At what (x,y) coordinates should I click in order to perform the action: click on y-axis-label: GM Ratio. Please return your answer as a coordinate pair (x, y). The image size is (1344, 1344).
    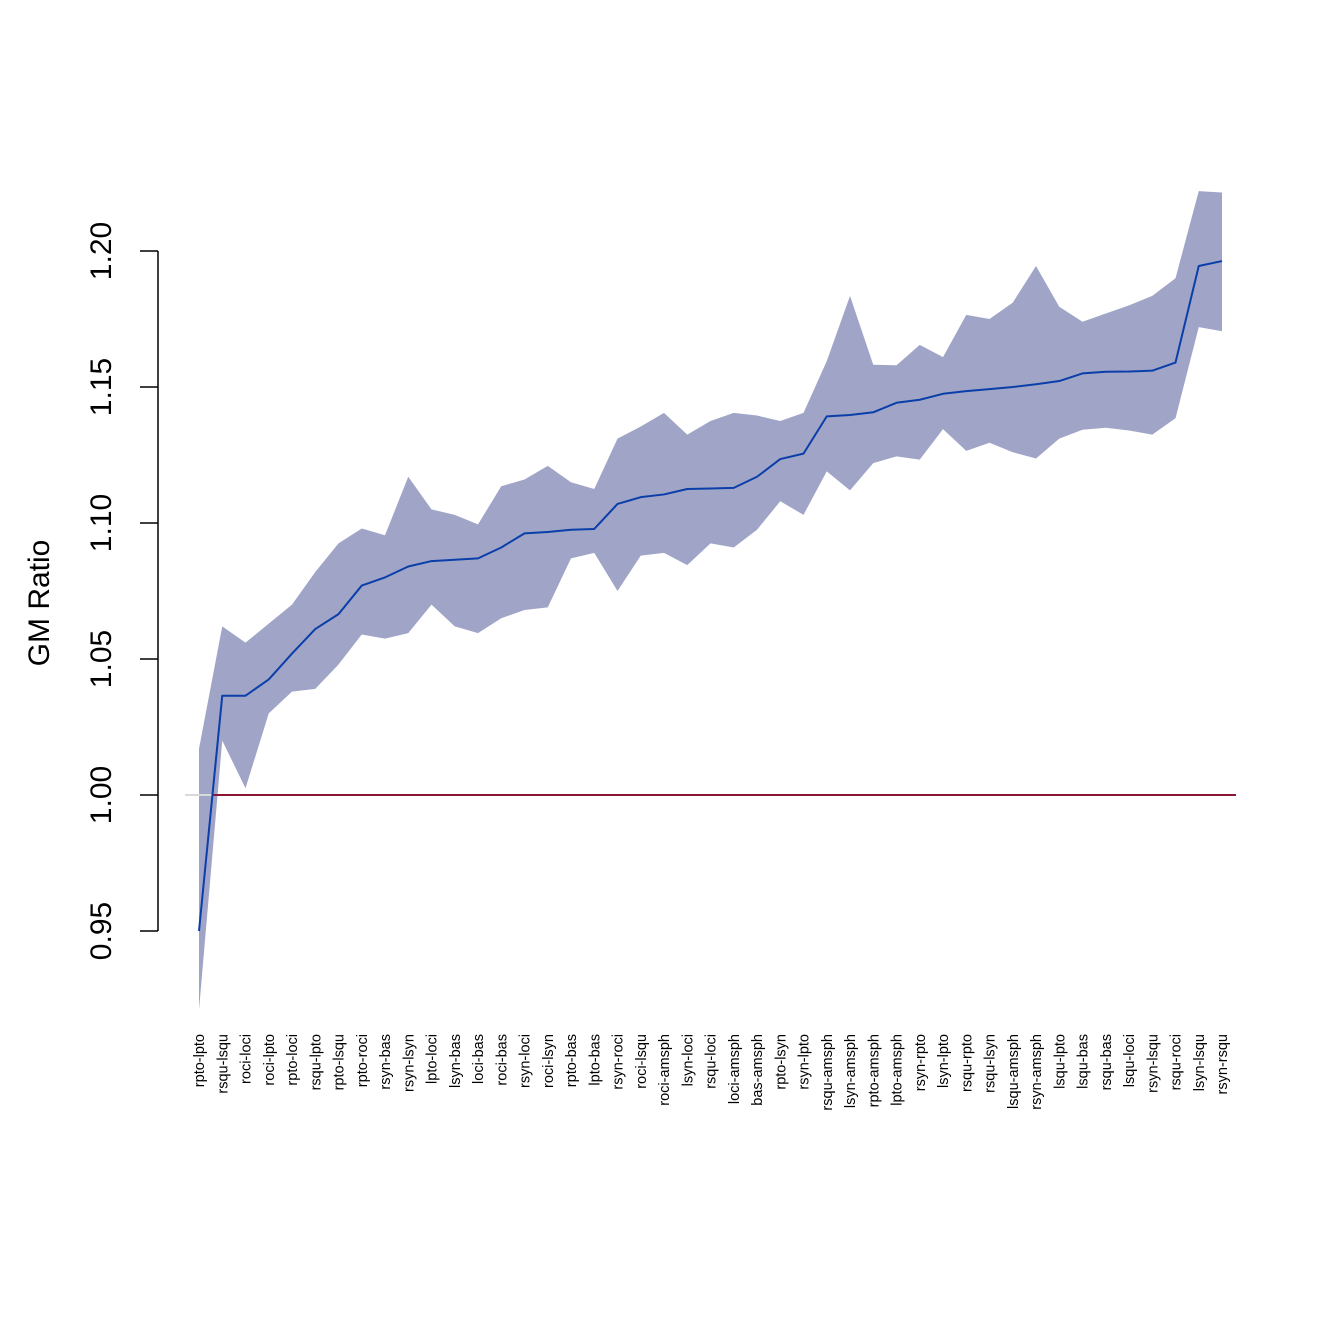
    Looking at the image, I should click on (39, 603).